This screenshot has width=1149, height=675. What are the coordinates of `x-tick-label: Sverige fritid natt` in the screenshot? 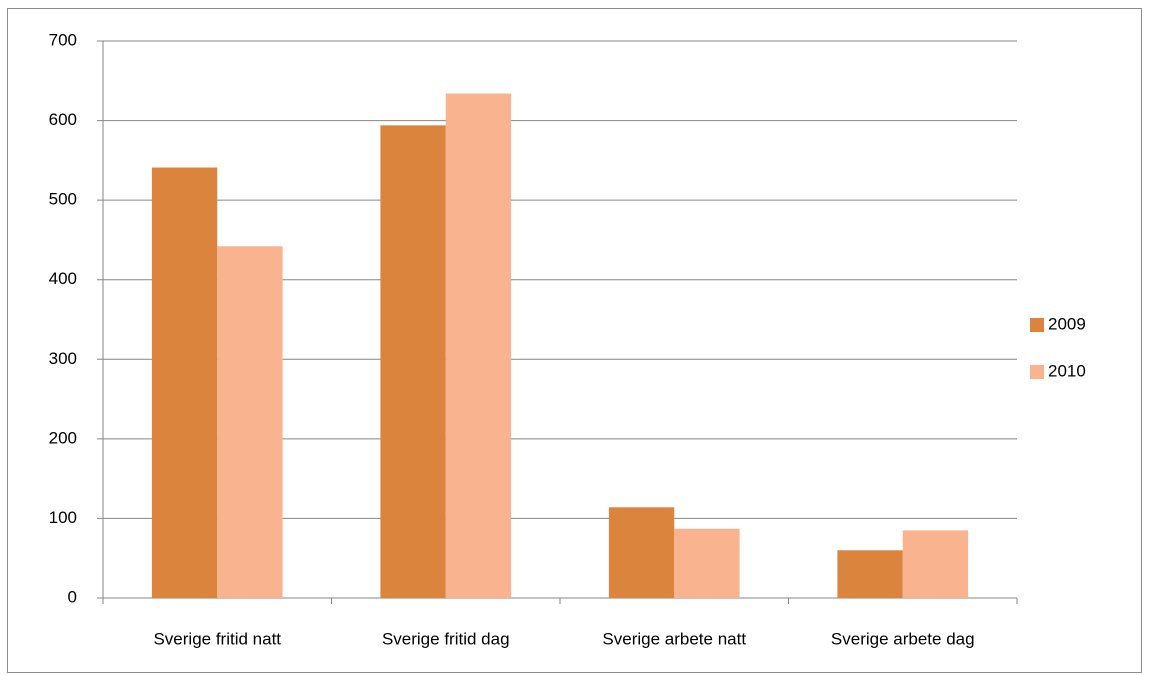 It's located at (217, 638).